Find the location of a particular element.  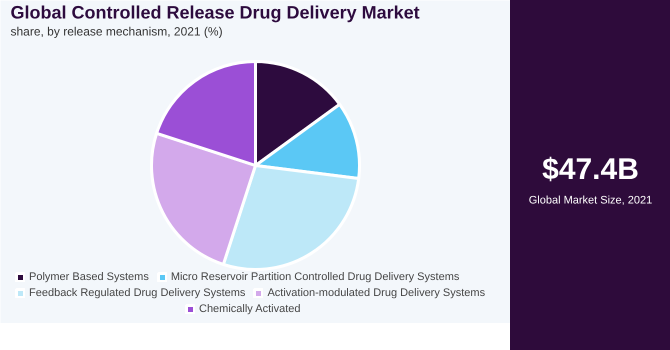

legend-label: Activation-modulated Drug Delivery Systems is located at coordinates (376, 293).